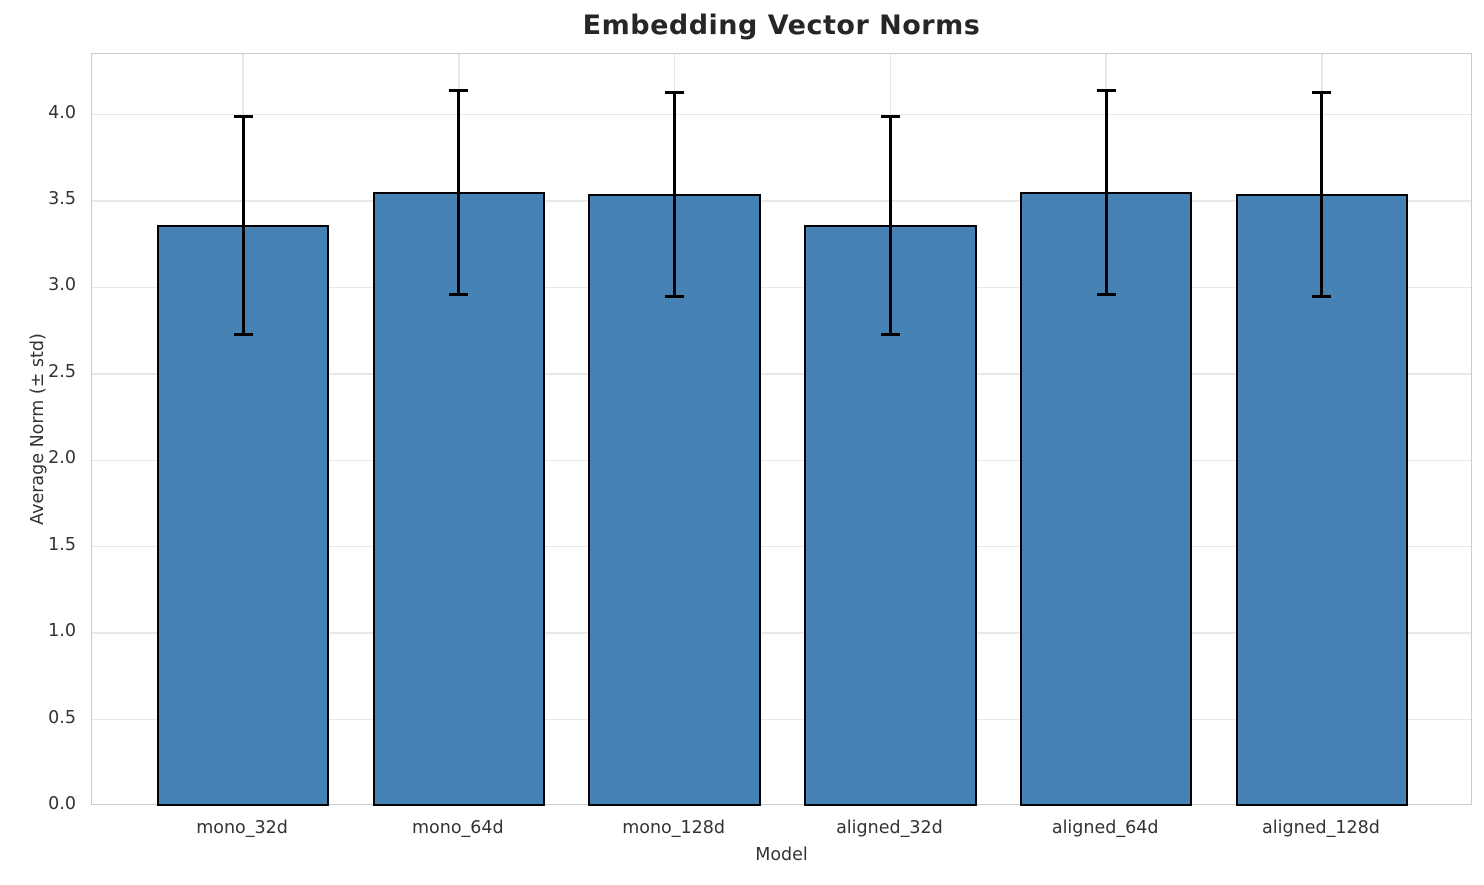 The height and width of the screenshot is (885, 1484). Describe the element at coordinates (62, 285) in the screenshot. I see `y-tick-label: 3.0` at that location.